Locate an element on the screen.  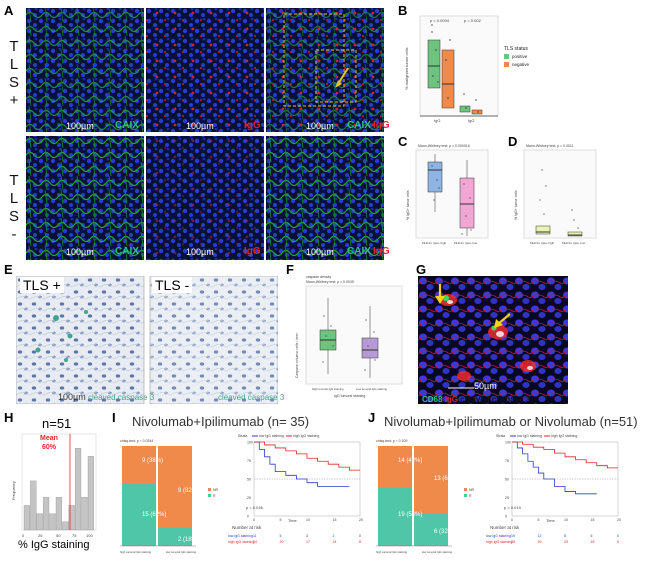
risk-cell: 23 is located at coordinates (566, 542).